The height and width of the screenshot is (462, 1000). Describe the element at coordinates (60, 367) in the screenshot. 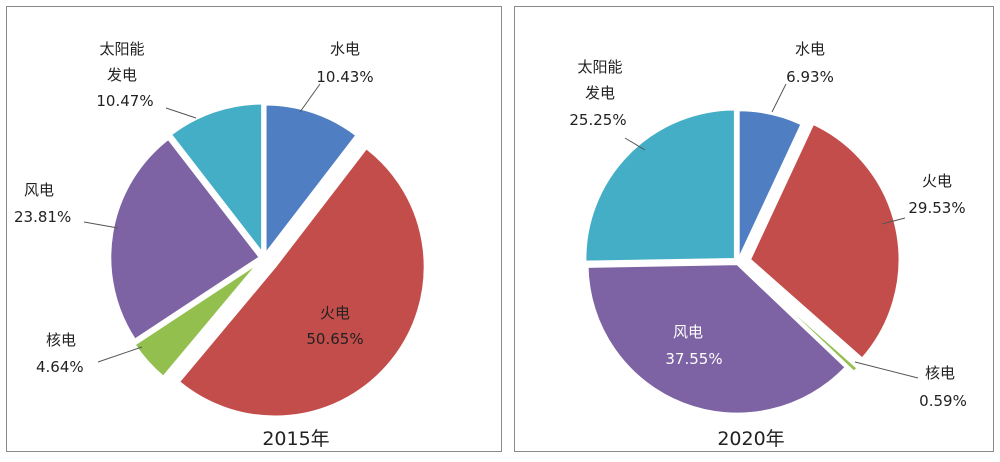

I see `slice-value-label: 4.64%` at that location.